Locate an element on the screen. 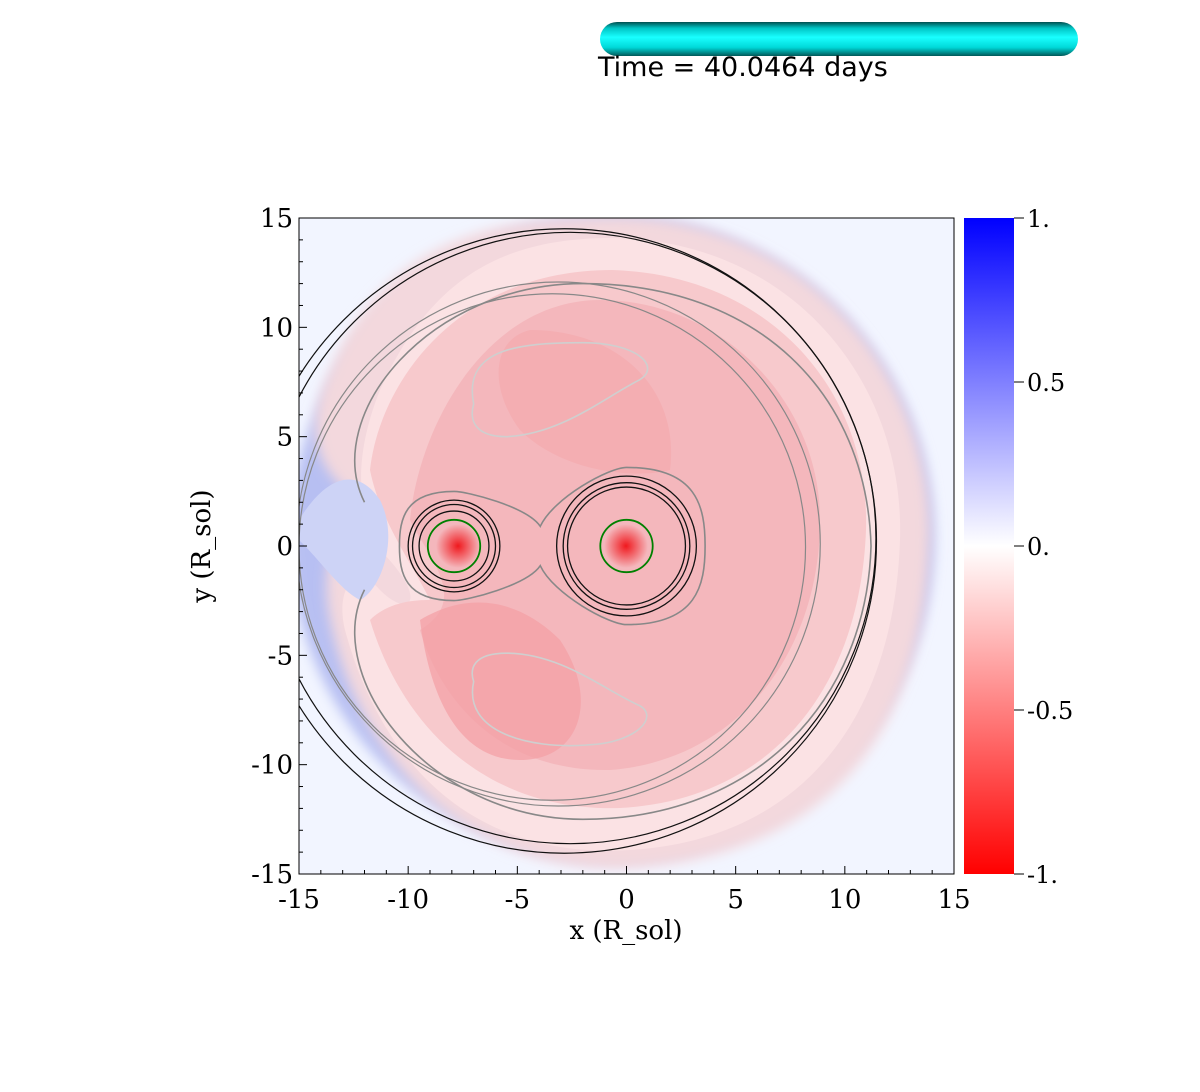  y-axis-label: y (R_sol) is located at coordinates (202, 546).